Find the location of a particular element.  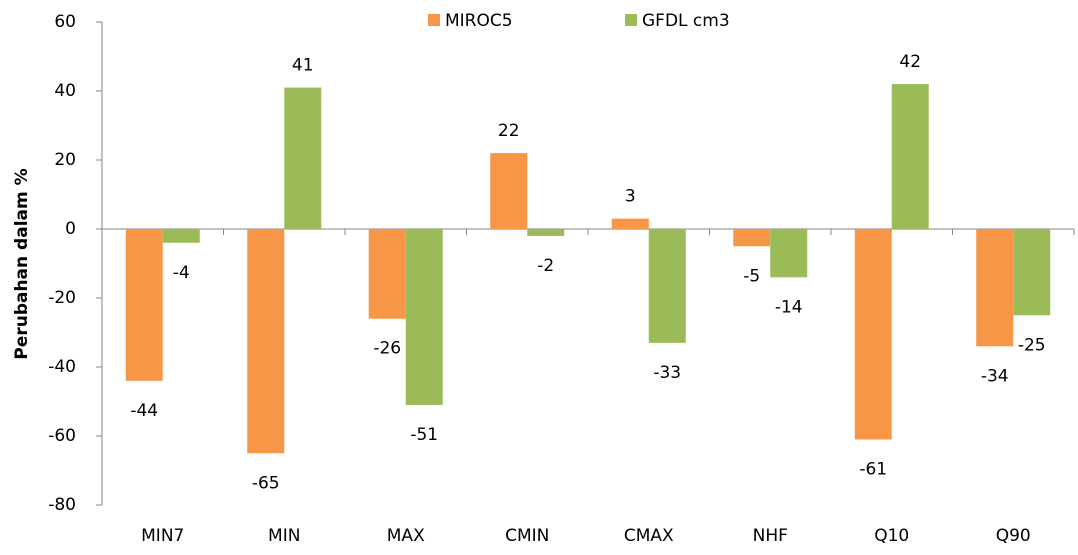

y-tick-label: -40 is located at coordinates (62, 367).